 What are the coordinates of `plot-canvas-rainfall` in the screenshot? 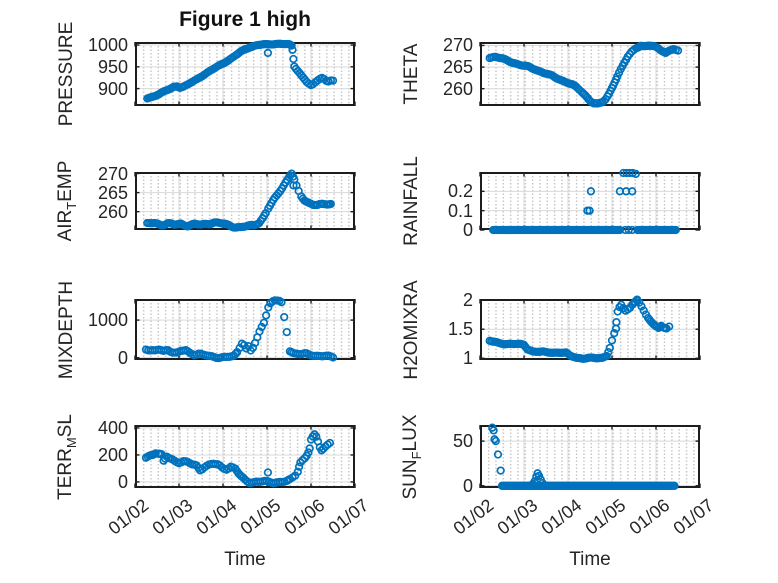 It's located at (590, 201).